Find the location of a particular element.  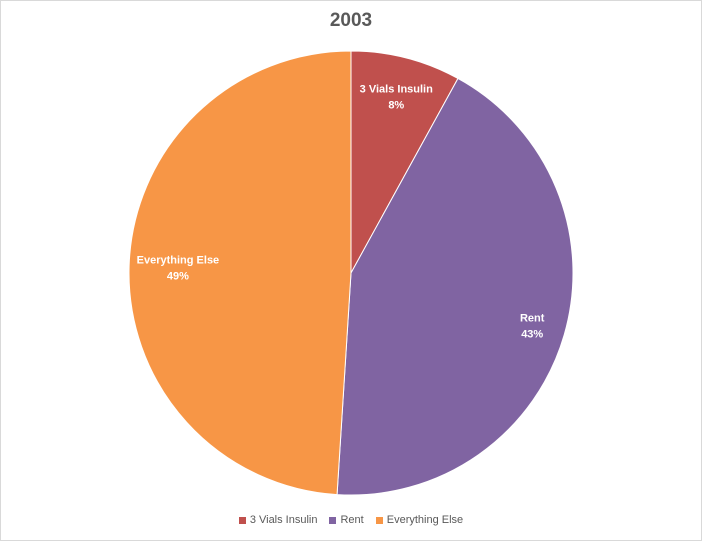

slice-percent-label: 49% is located at coordinates (178, 277).